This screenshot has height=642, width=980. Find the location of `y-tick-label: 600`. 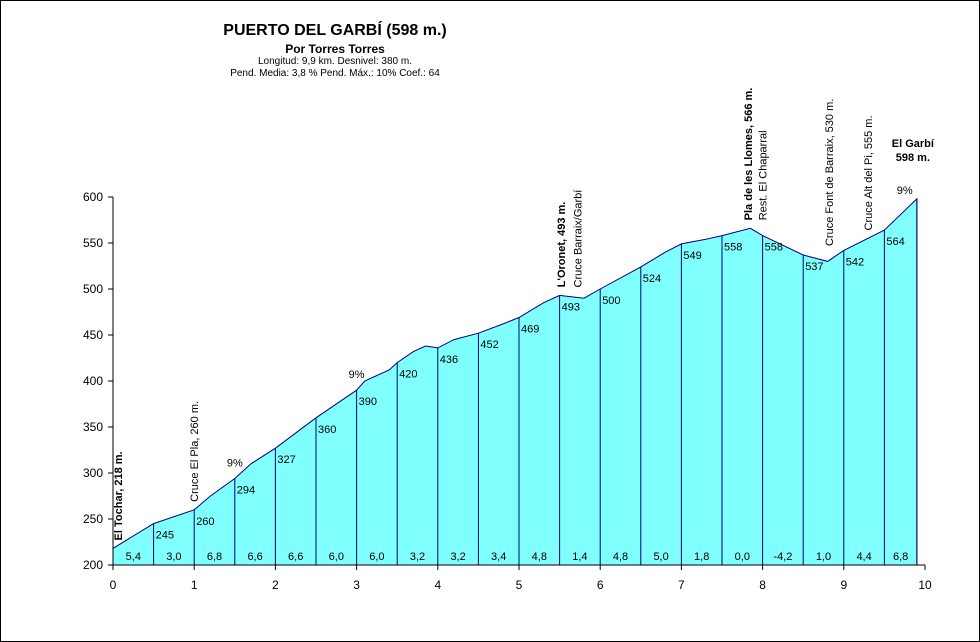

y-tick-label: 600 is located at coordinates (93, 197).